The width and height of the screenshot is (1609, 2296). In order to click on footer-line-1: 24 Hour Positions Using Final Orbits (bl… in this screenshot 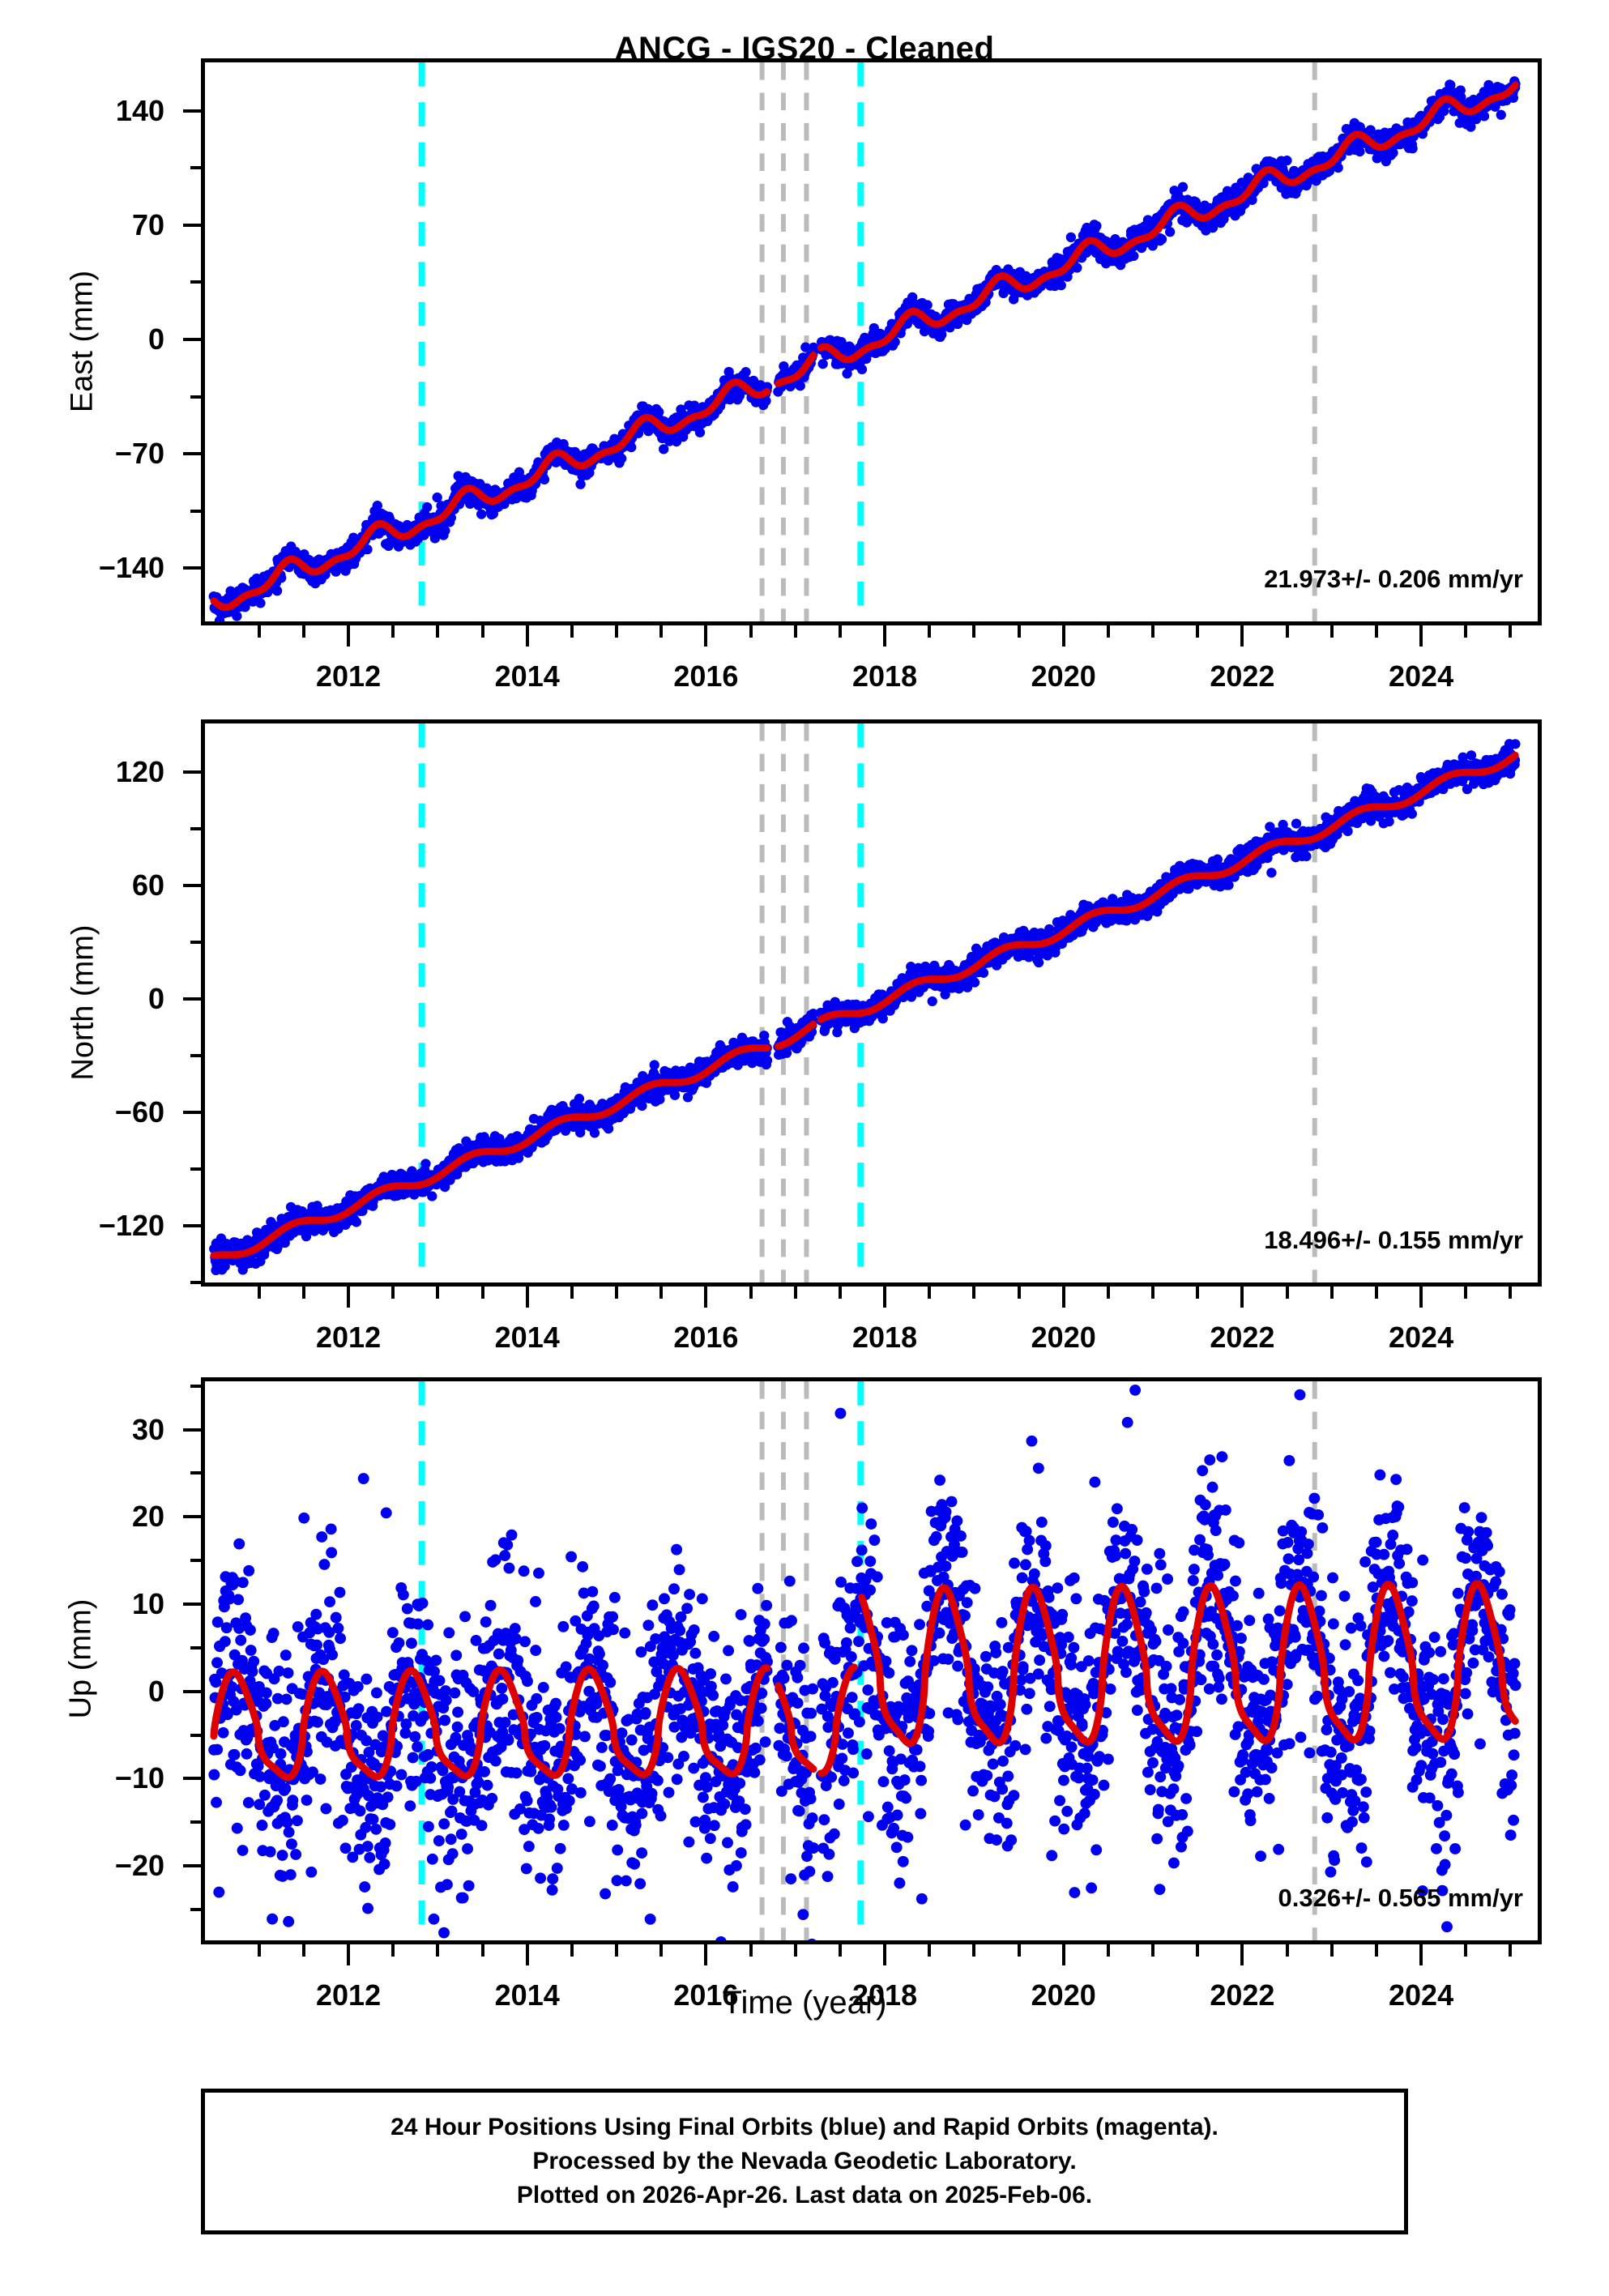, I will do `click(804, 2127)`.